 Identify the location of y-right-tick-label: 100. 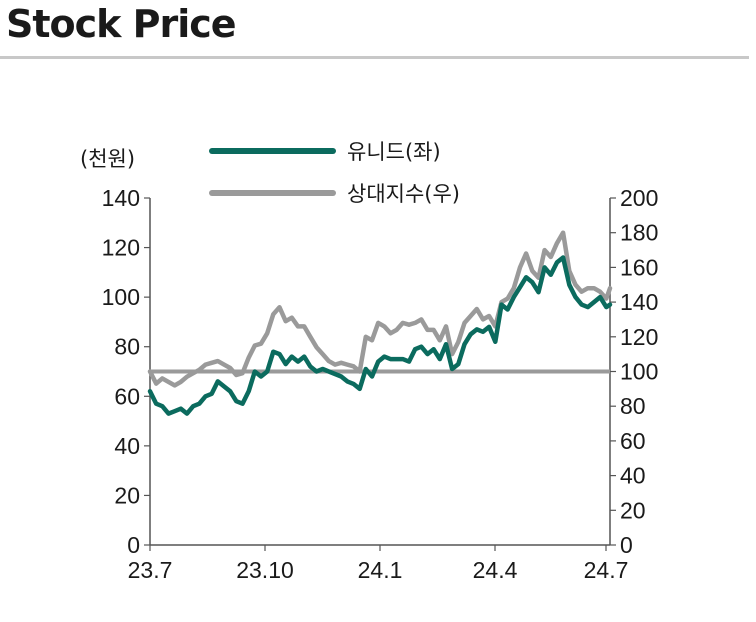
(639, 372).